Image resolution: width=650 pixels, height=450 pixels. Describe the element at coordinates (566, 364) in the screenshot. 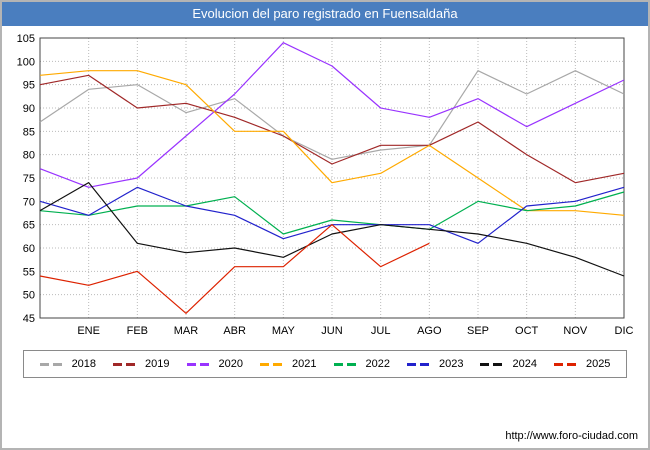

I see `legend-swatch-2025` at that location.